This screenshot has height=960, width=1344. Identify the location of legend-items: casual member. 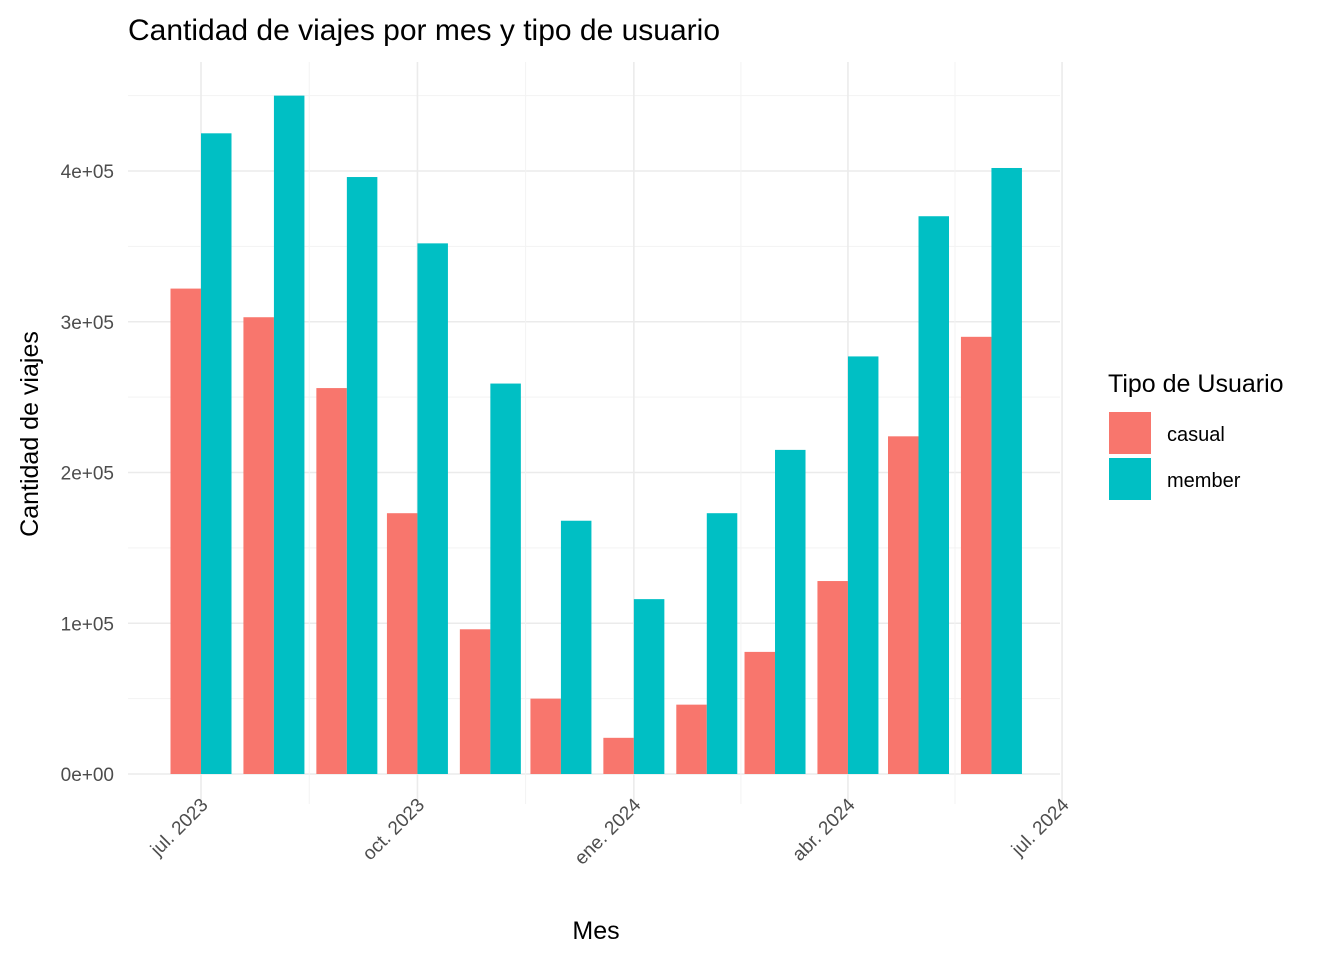
(1175, 456).